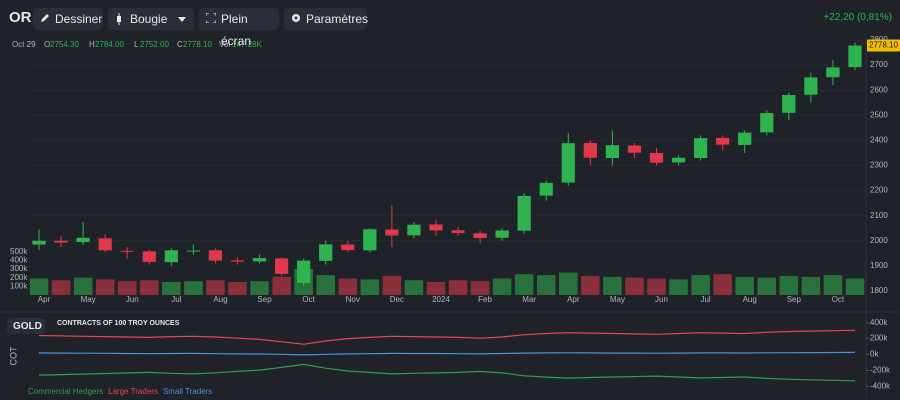 The width and height of the screenshot is (900, 400). I want to click on price-change: +22,20 (0,81%), so click(857, 17).